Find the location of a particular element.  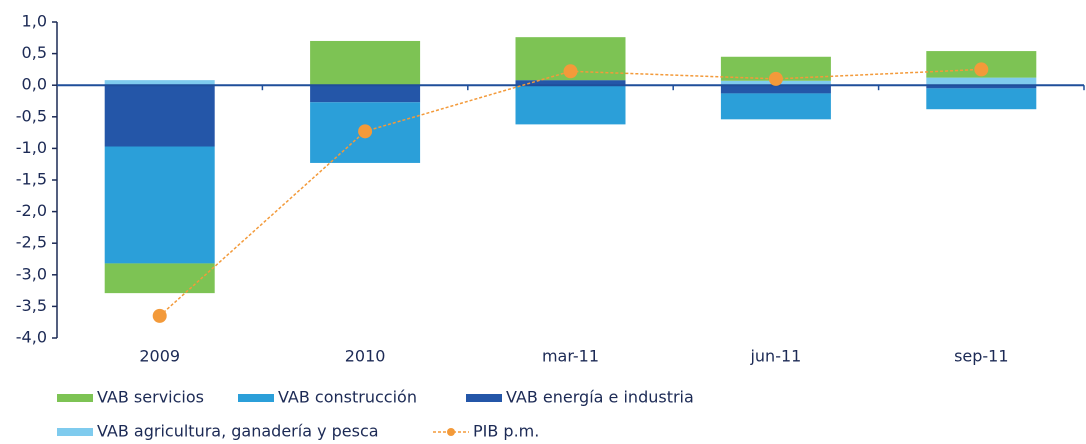

legend-label: VAB energía e industria is located at coordinates (600, 397).